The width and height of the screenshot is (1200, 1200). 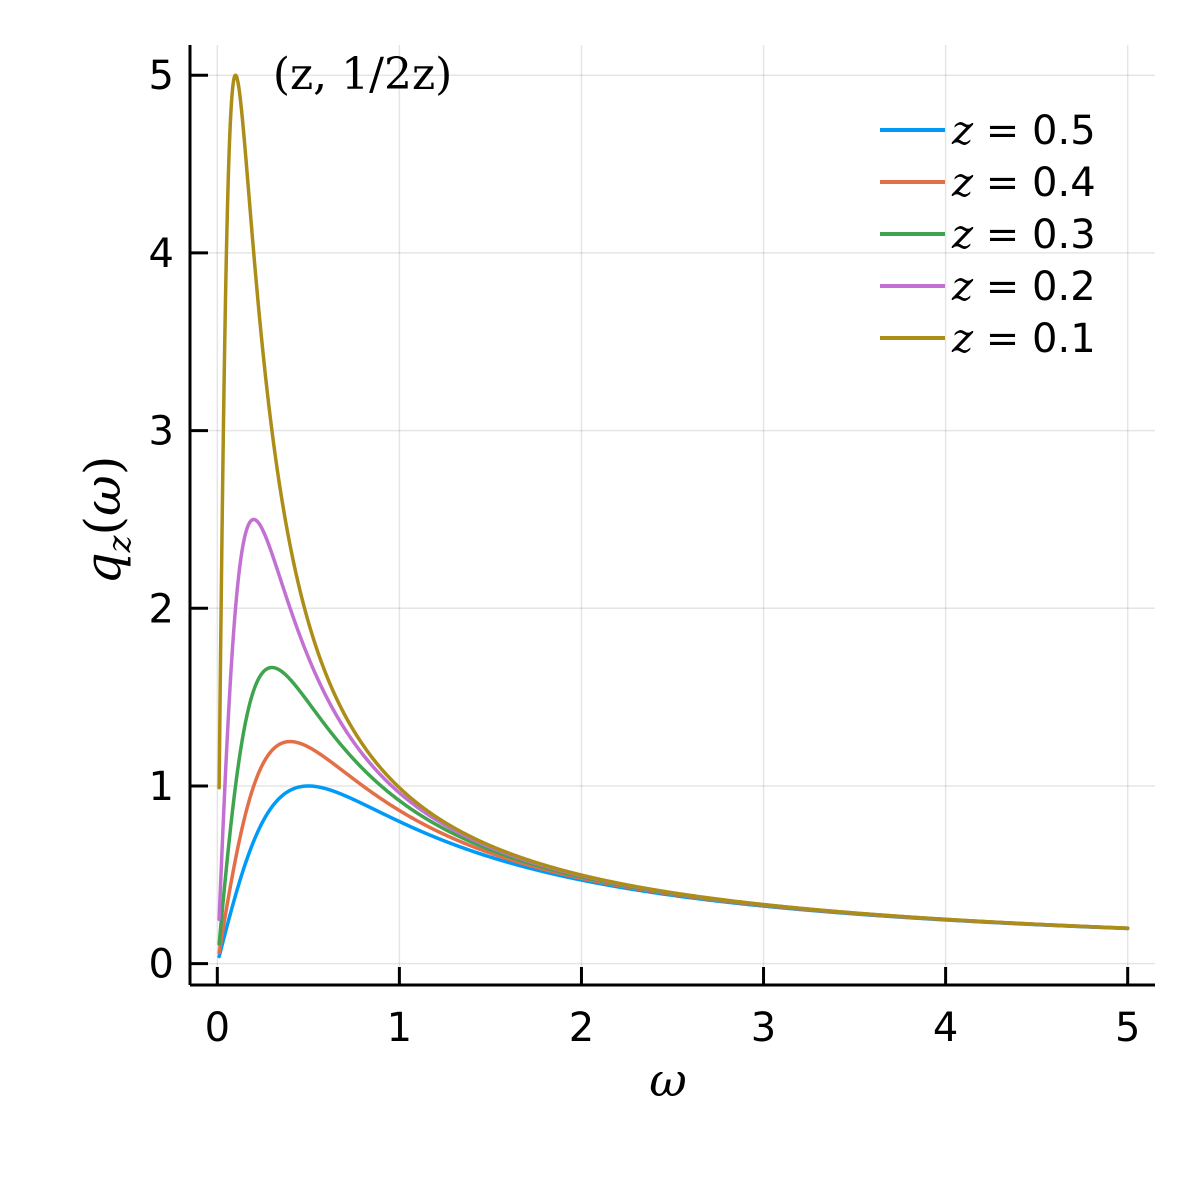 What do you see at coordinates (1023, 183) in the screenshot?
I see `legend-label: z = 0.4` at bounding box center [1023, 183].